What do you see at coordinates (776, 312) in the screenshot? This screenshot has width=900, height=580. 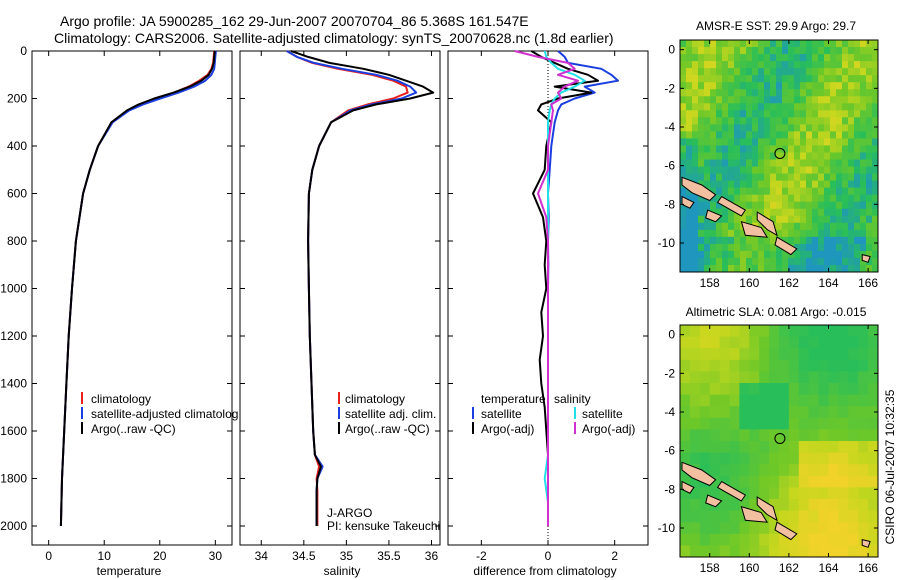 I see `sla-map-title: Altimetric SLA: 0.081 Argo: -0.015` at bounding box center [776, 312].